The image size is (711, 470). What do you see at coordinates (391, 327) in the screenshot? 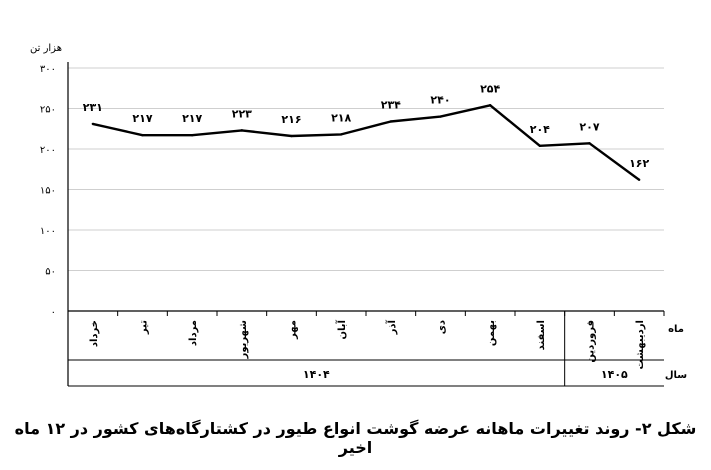
I see `x-category-label: آذر` at bounding box center [391, 327].